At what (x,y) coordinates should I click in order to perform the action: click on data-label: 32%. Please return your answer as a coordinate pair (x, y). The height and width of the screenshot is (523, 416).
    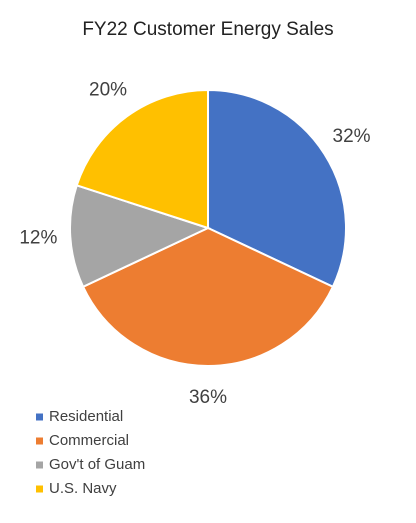
    Looking at the image, I should click on (352, 136).